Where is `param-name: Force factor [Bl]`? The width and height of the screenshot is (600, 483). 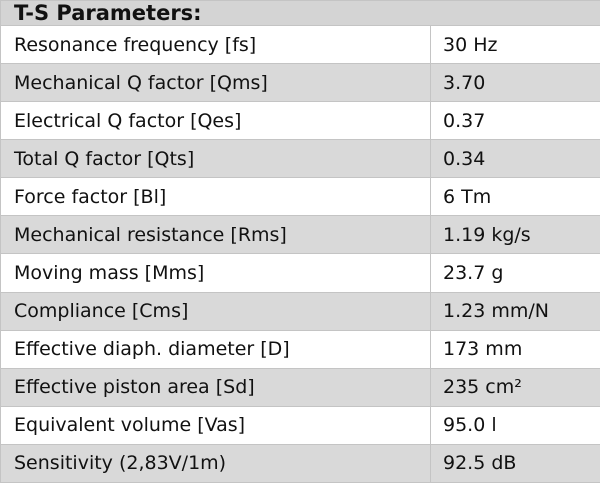
param-name: Force factor [Bl] is located at coordinates (215, 197).